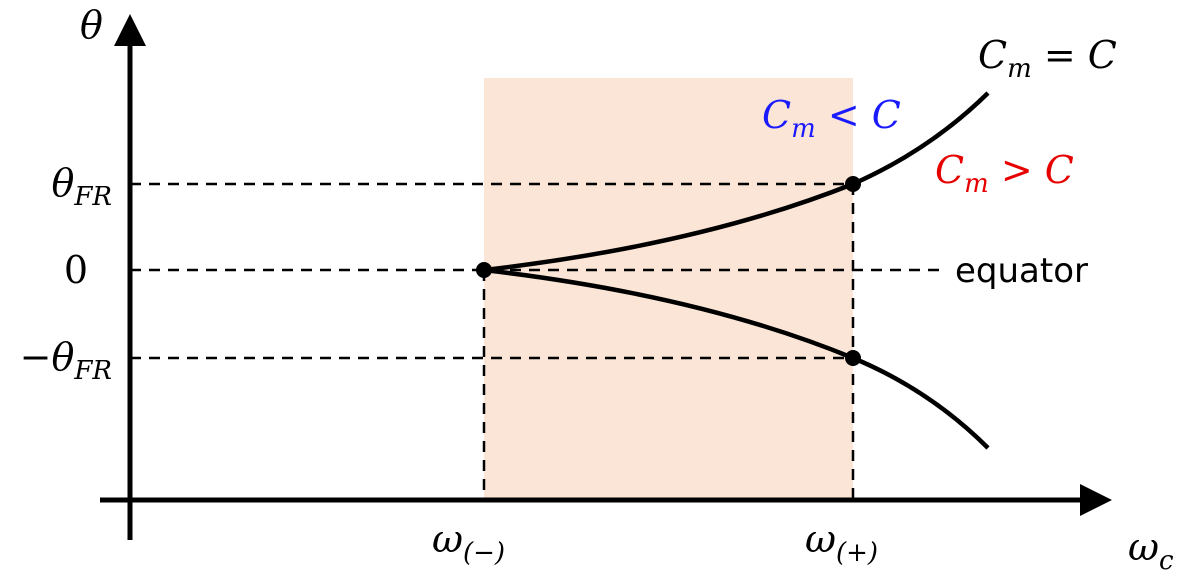 The height and width of the screenshot is (582, 1200). I want to click on upper-curve, so click(736, 182).